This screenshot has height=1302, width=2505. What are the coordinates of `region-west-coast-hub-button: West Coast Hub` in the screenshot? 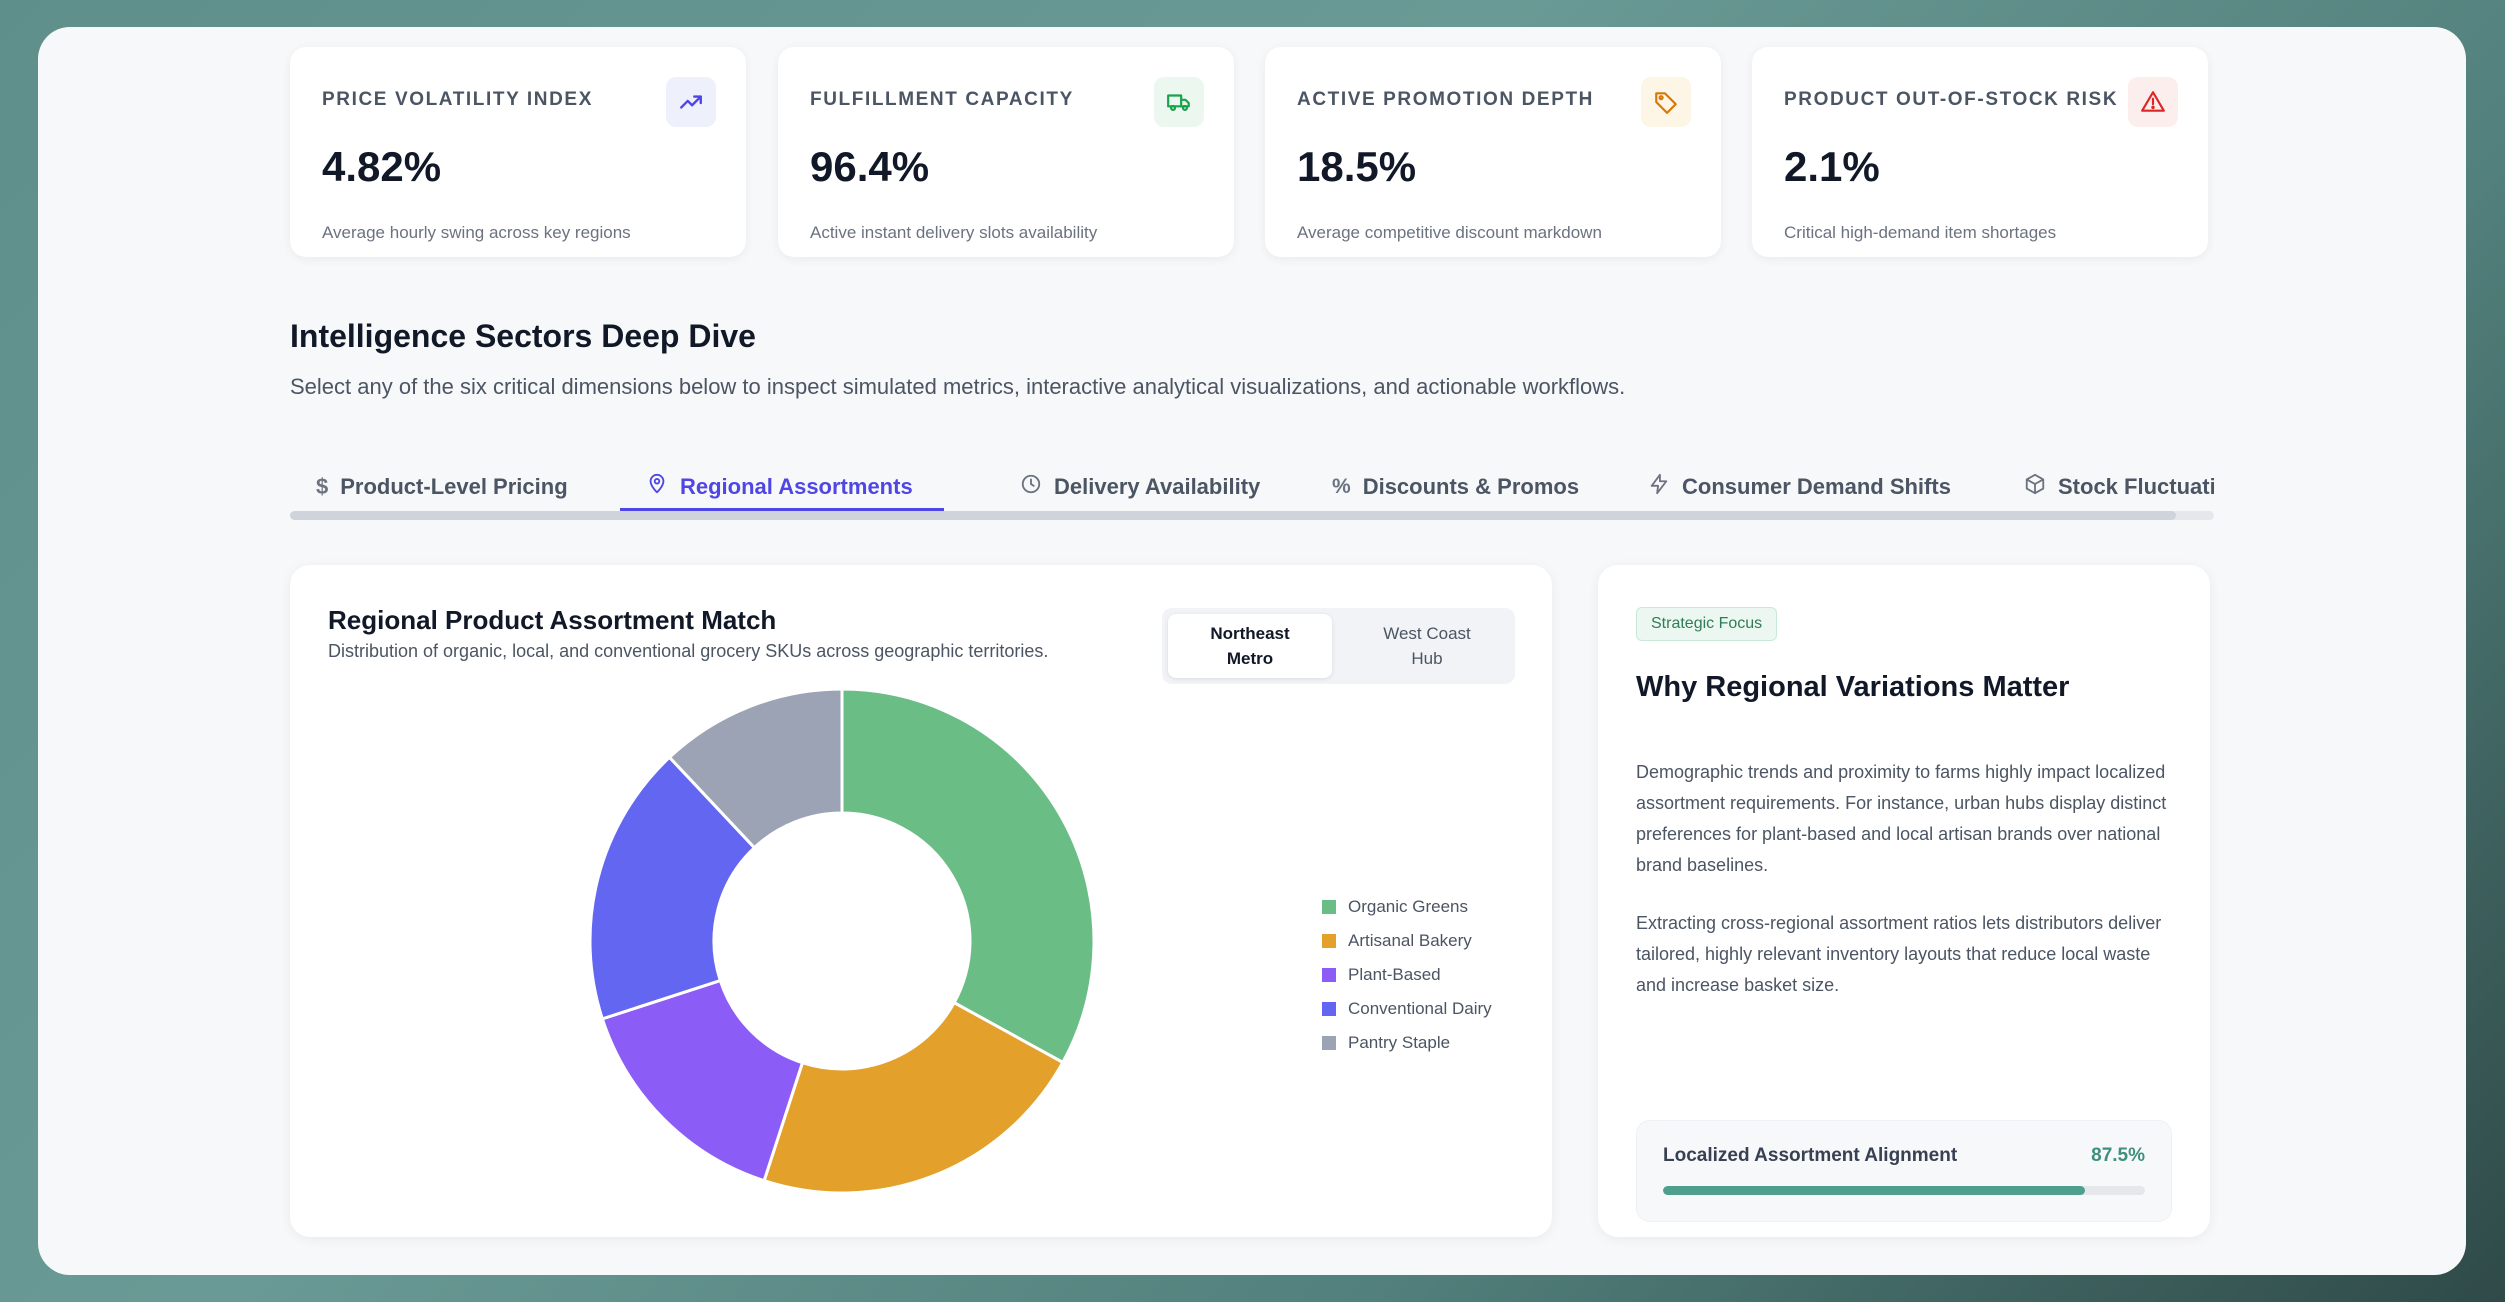 It's located at (1427, 646).